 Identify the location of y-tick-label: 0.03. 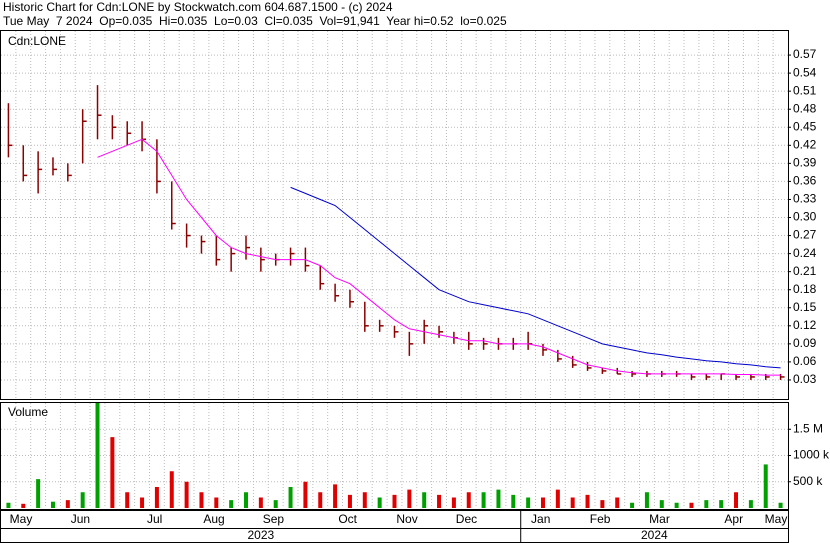
(805, 379).